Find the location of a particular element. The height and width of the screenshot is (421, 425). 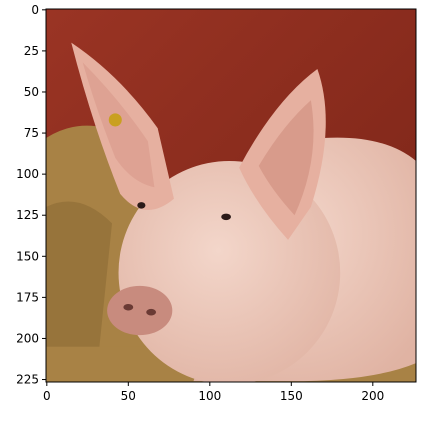

y-tick-label: 50 is located at coordinates (31, 92).